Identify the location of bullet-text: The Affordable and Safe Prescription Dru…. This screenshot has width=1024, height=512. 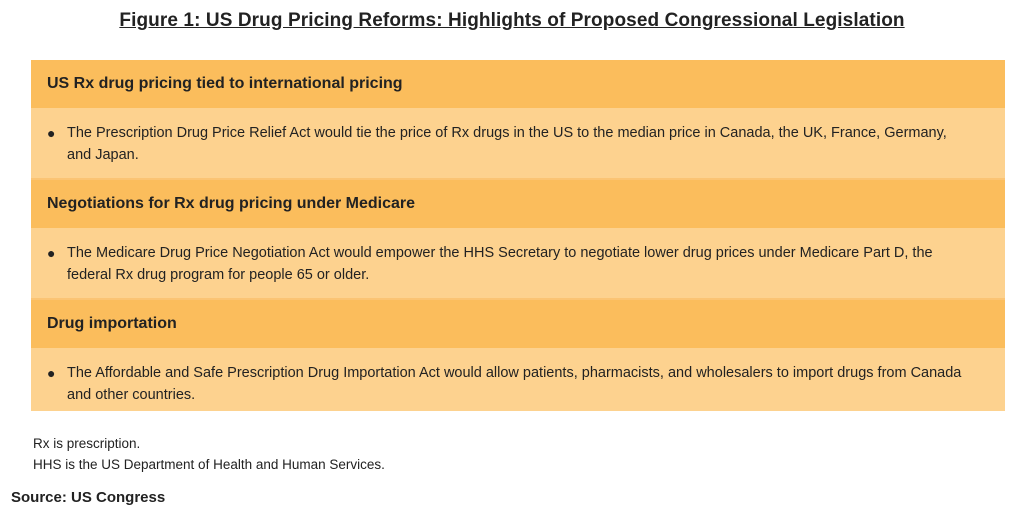
(514, 384).